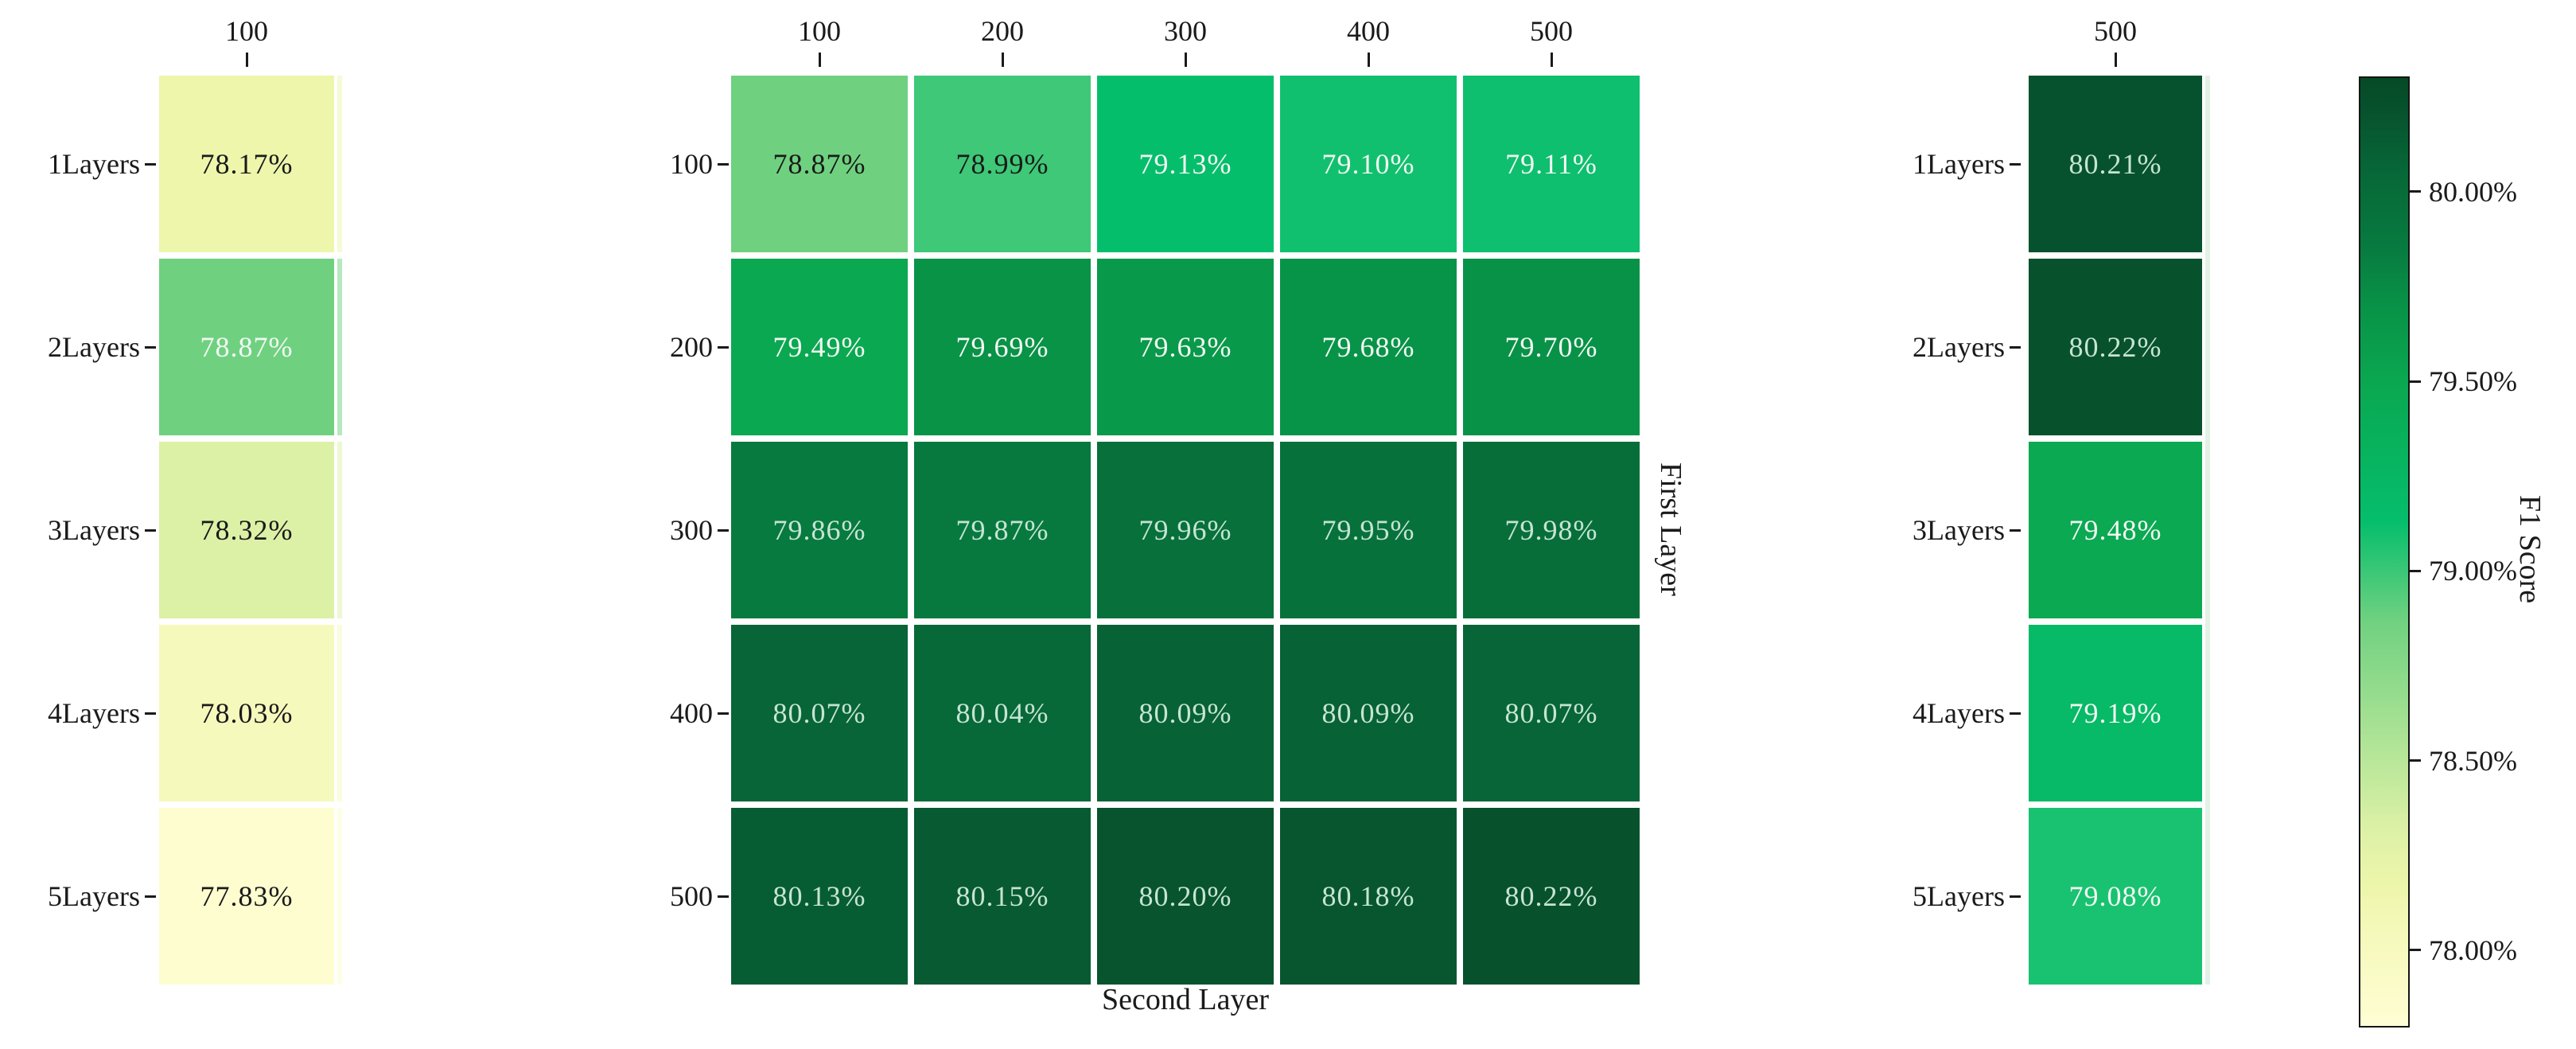  I want to click on heatmap-cell-right-r4c1: 79.19%, so click(2116, 713).